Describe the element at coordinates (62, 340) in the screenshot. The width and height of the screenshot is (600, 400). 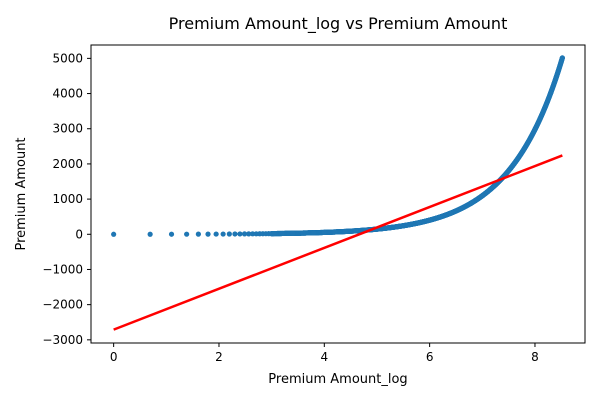
I see `y-tick-label: −3000` at that location.